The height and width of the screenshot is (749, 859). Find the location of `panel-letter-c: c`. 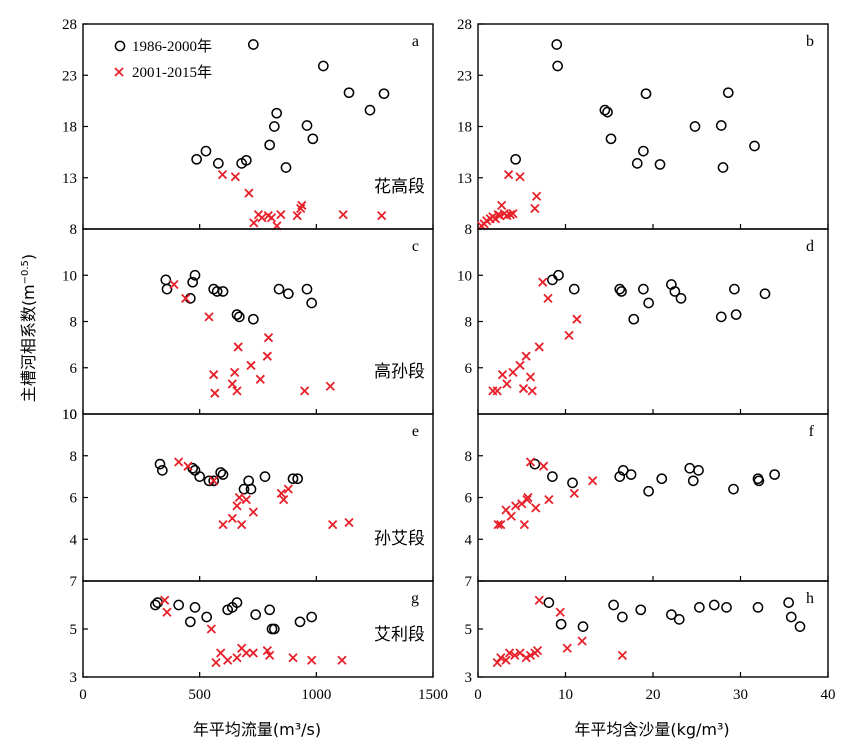

panel-letter-c: c is located at coordinates (415, 246).